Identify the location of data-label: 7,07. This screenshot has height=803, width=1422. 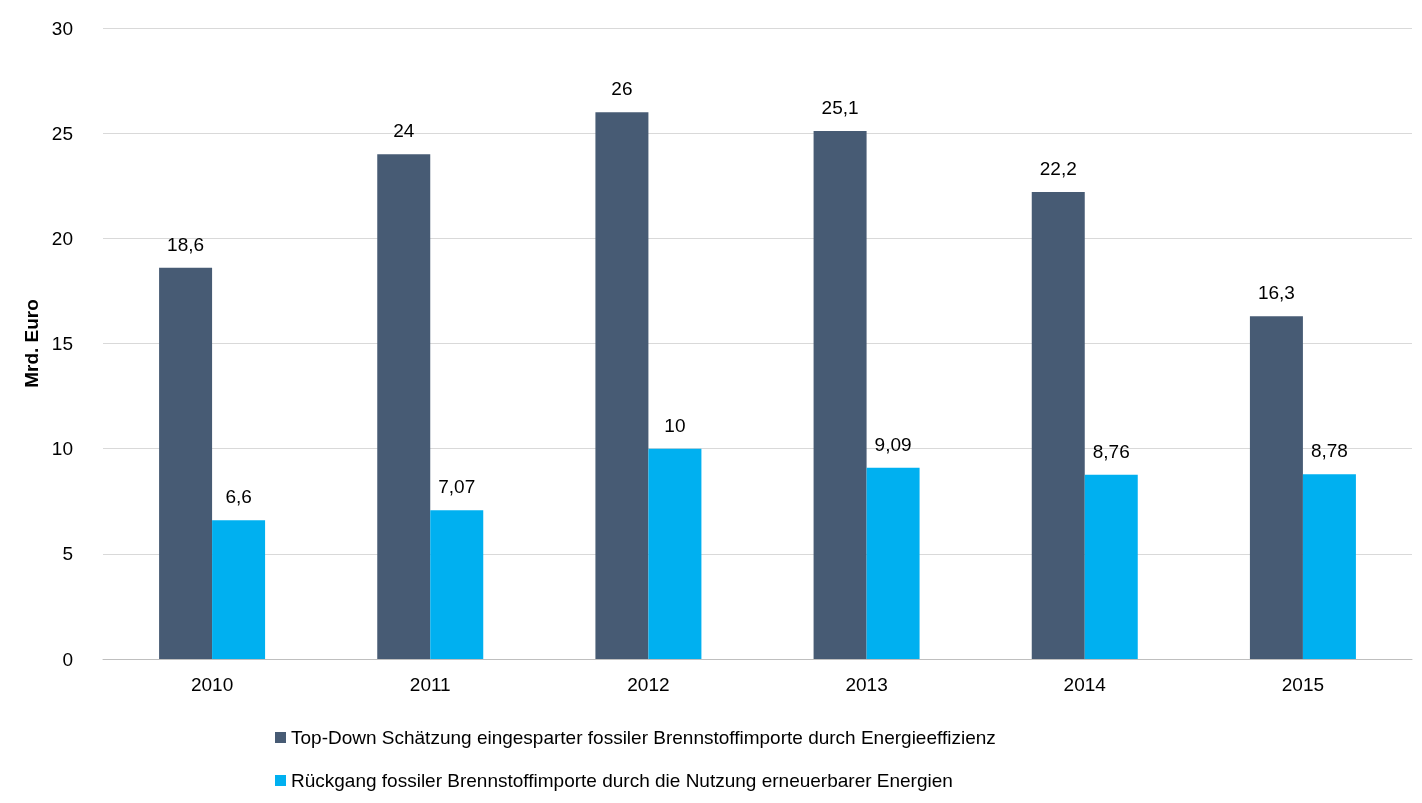
(457, 487).